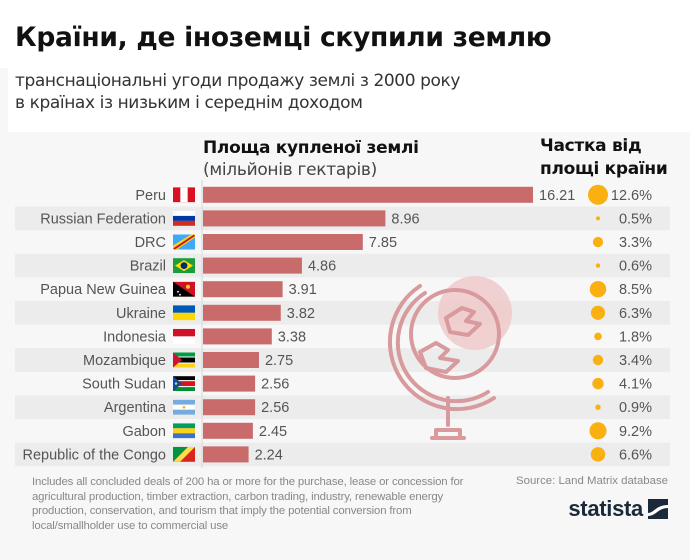  I want to click on country-label: Brazil, so click(148, 267).